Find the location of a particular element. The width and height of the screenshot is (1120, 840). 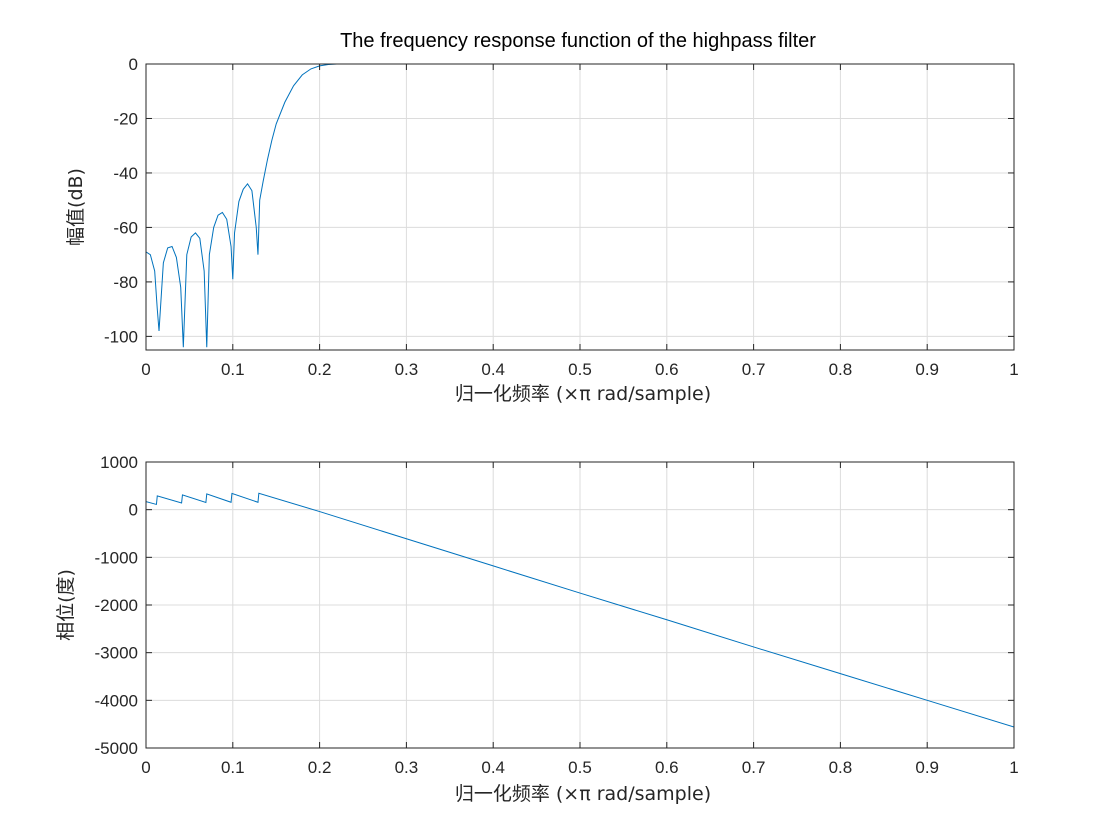

magnitude-xtick-label-5: 0.5 is located at coordinates (580, 369).